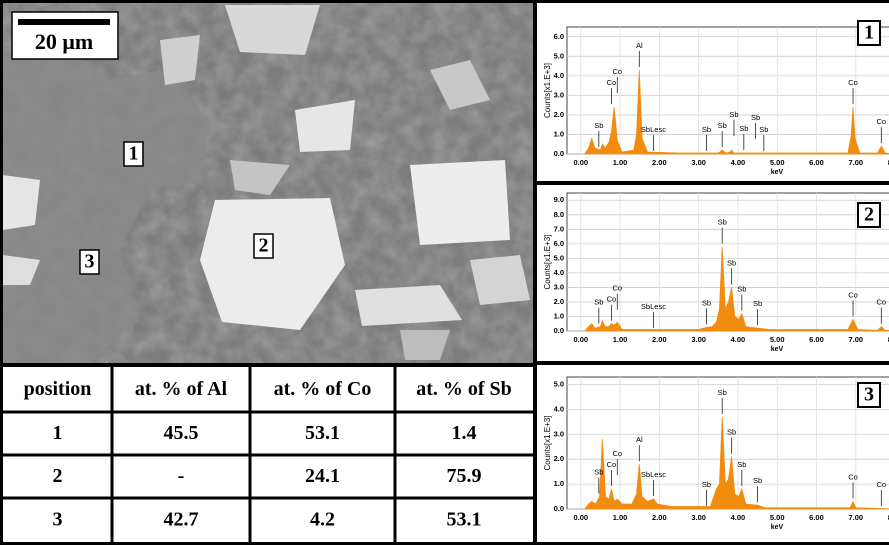 Image resolution: width=889 pixels, height=545 pixels. Describe the element at coordinates (176, 208) in the screenshot. I see `markers: 1 2 3` at that location.